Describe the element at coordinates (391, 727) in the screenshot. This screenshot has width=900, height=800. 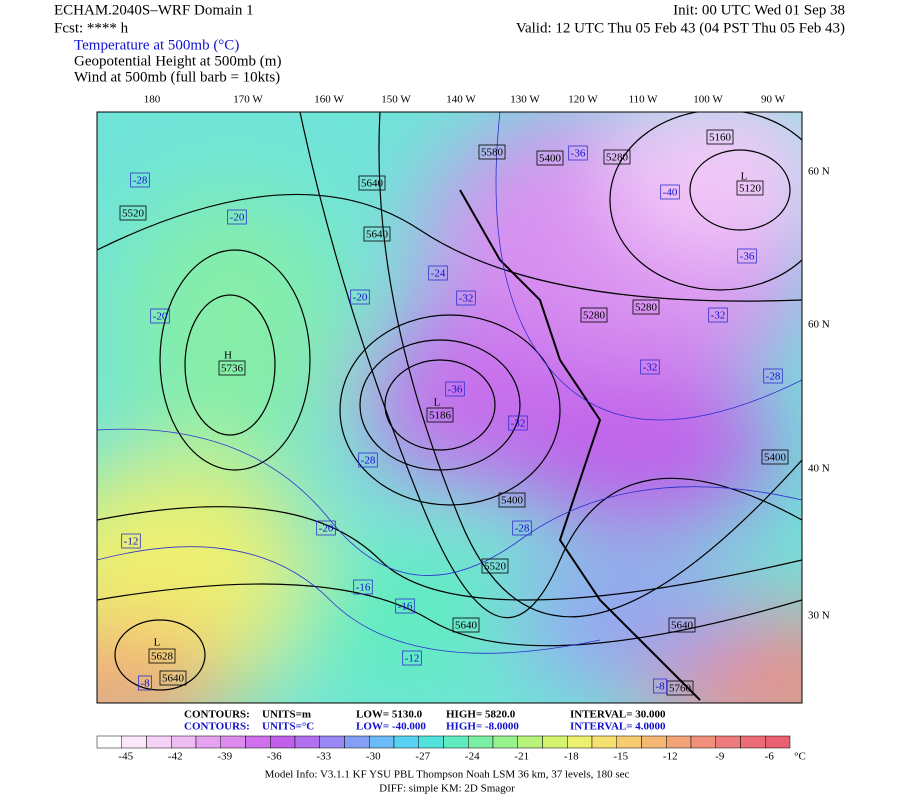
I see `contour-info: LOW= -40.000` at that location.